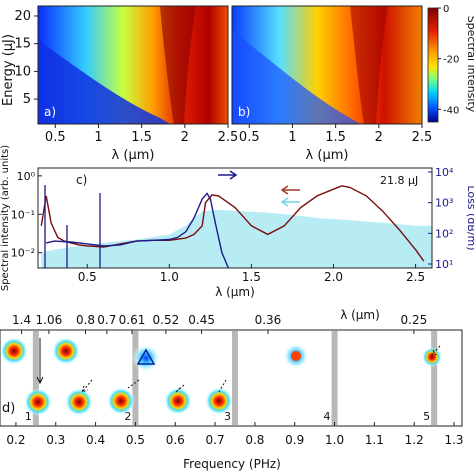 This screenshot has width=474, height=474. Describe the element at coordinates (294, 440) in the screenshot. I see `panel-d-xtick-label: 0.9` at that location.